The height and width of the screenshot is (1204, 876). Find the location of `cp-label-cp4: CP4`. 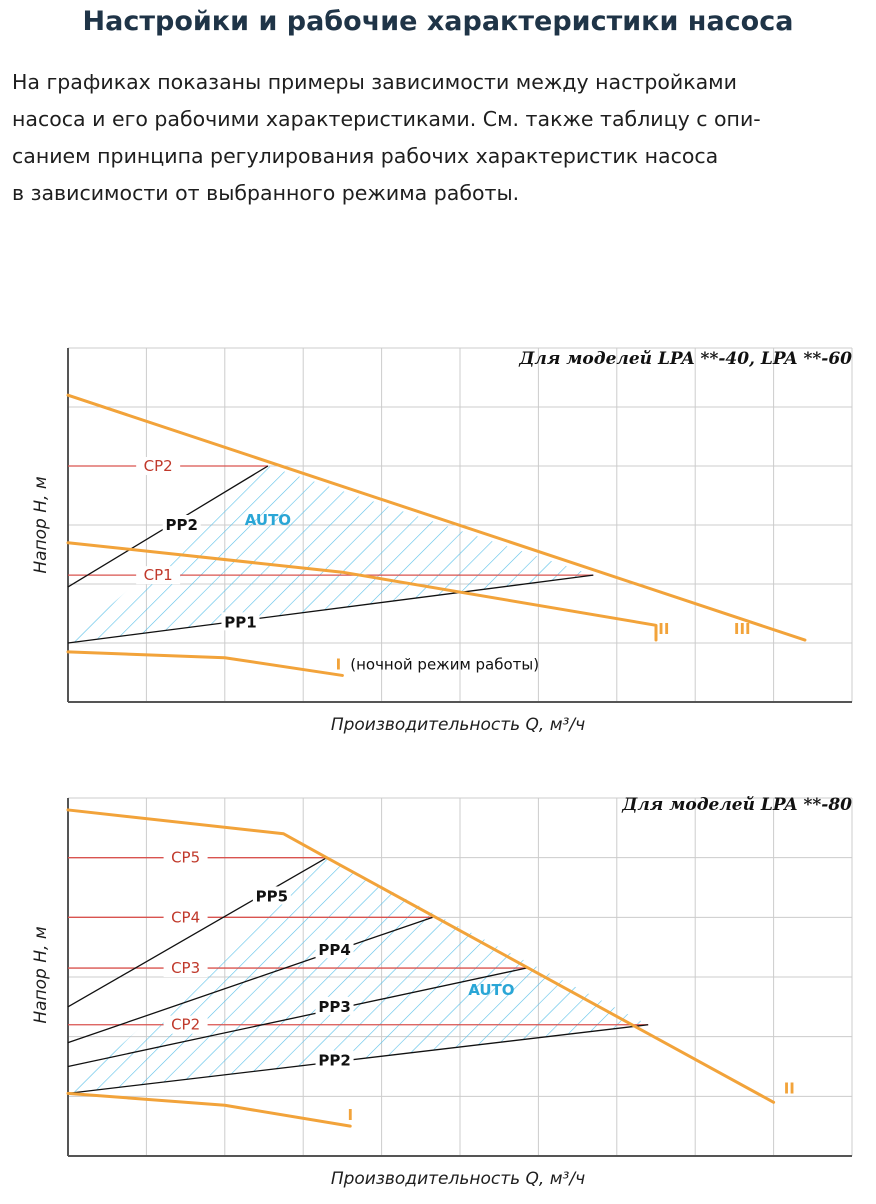

cp-label-cp4: CP4 is located at coordinates (185, 917).